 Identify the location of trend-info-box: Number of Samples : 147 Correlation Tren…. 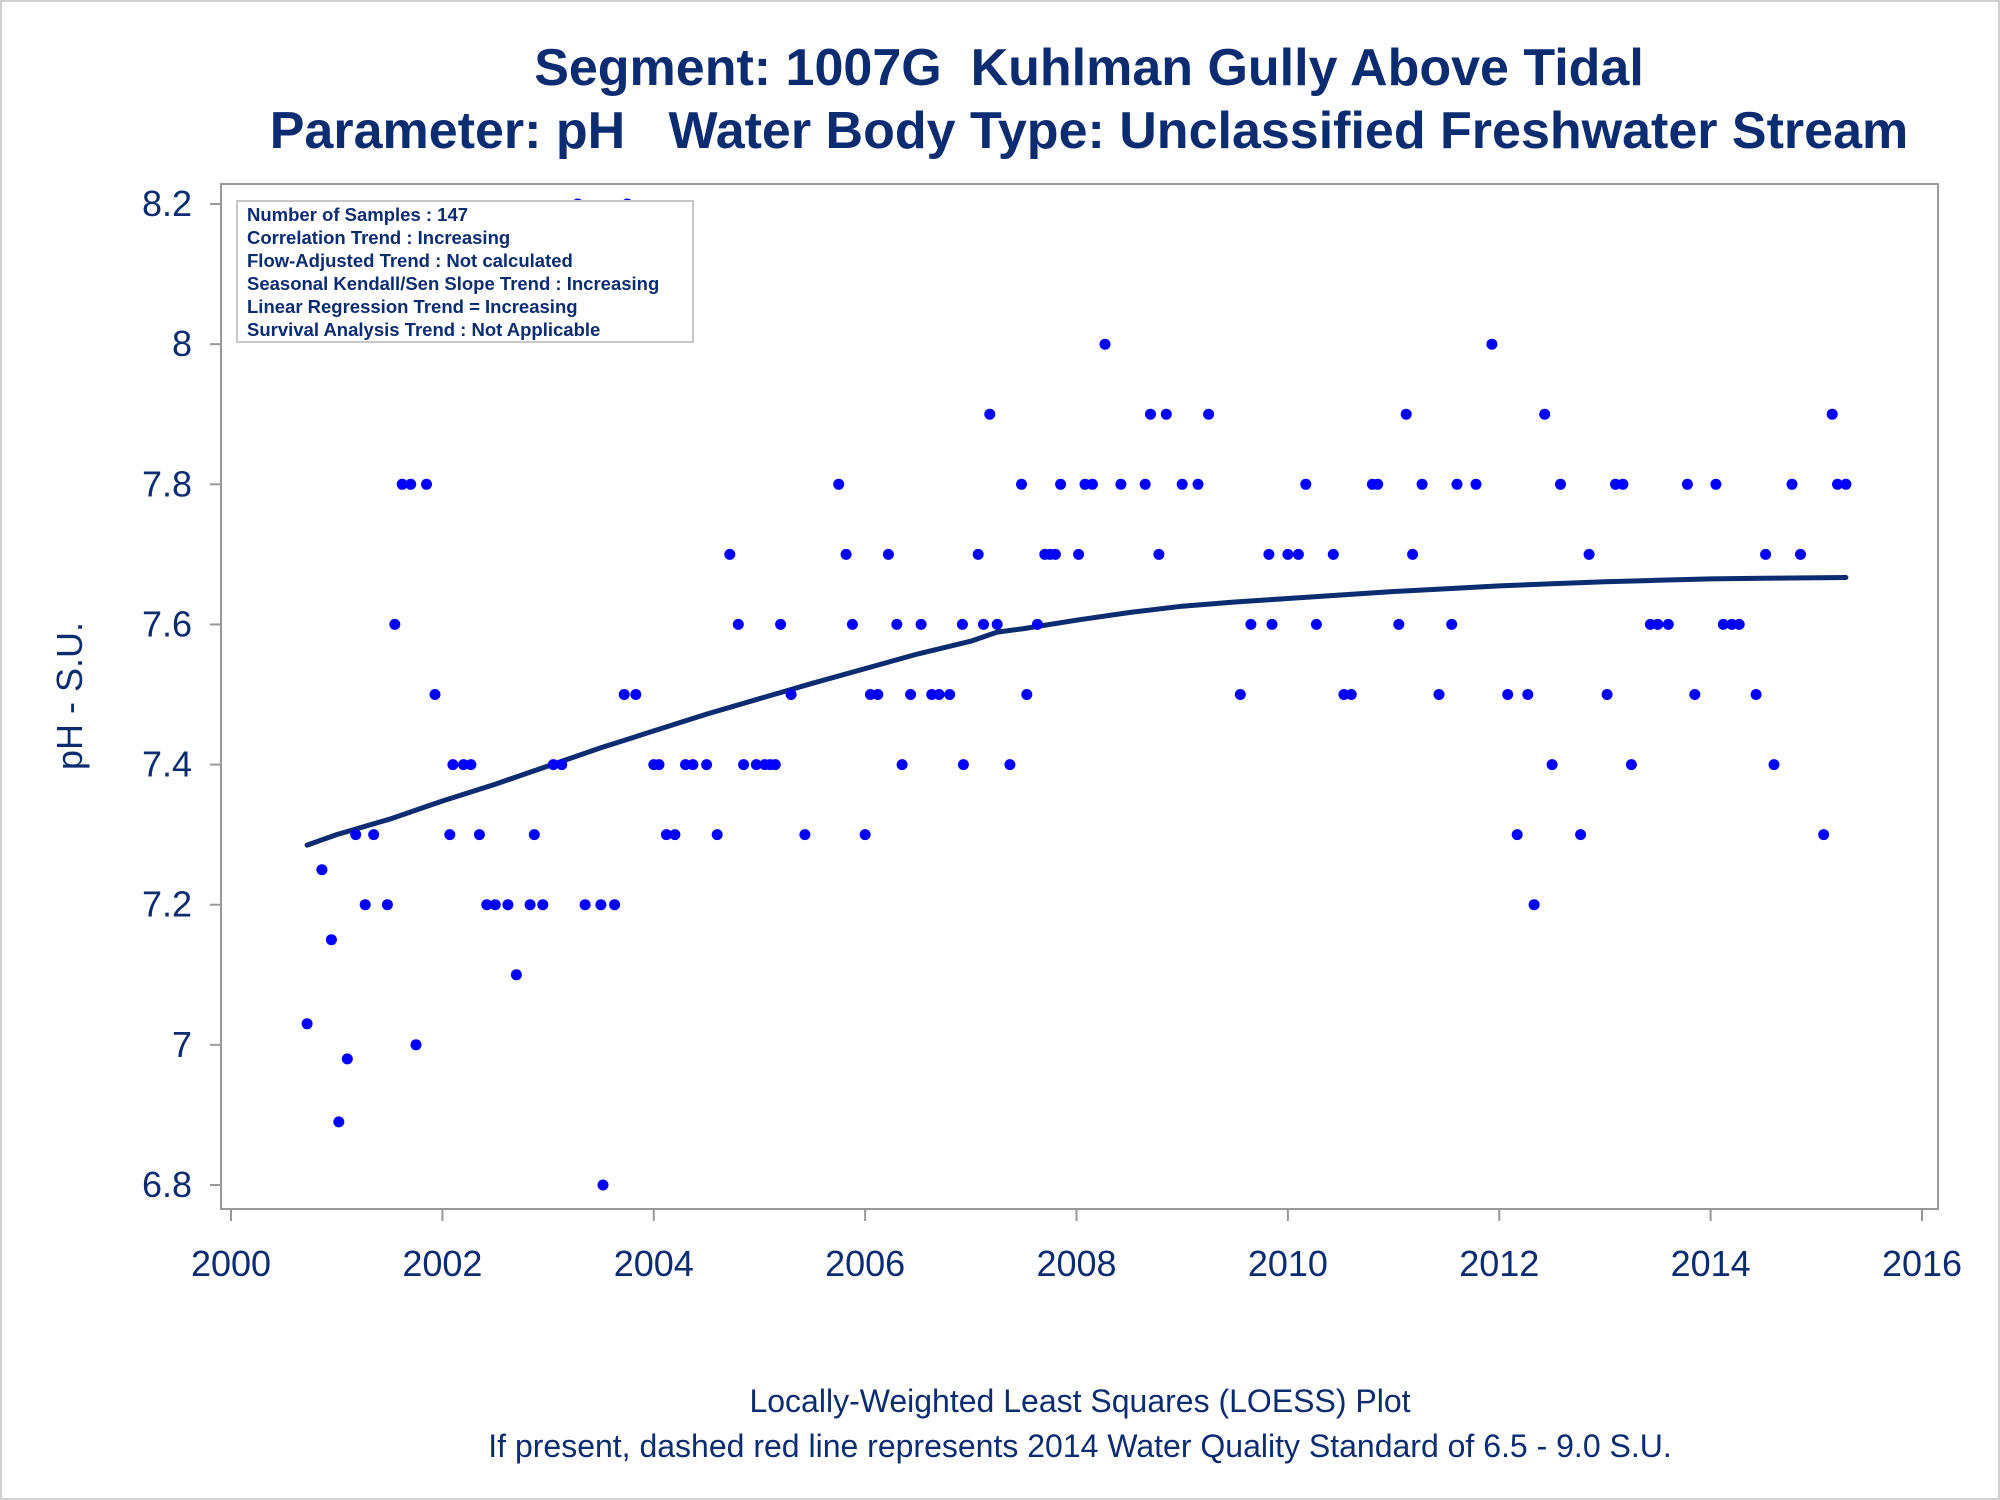
(465, 271).